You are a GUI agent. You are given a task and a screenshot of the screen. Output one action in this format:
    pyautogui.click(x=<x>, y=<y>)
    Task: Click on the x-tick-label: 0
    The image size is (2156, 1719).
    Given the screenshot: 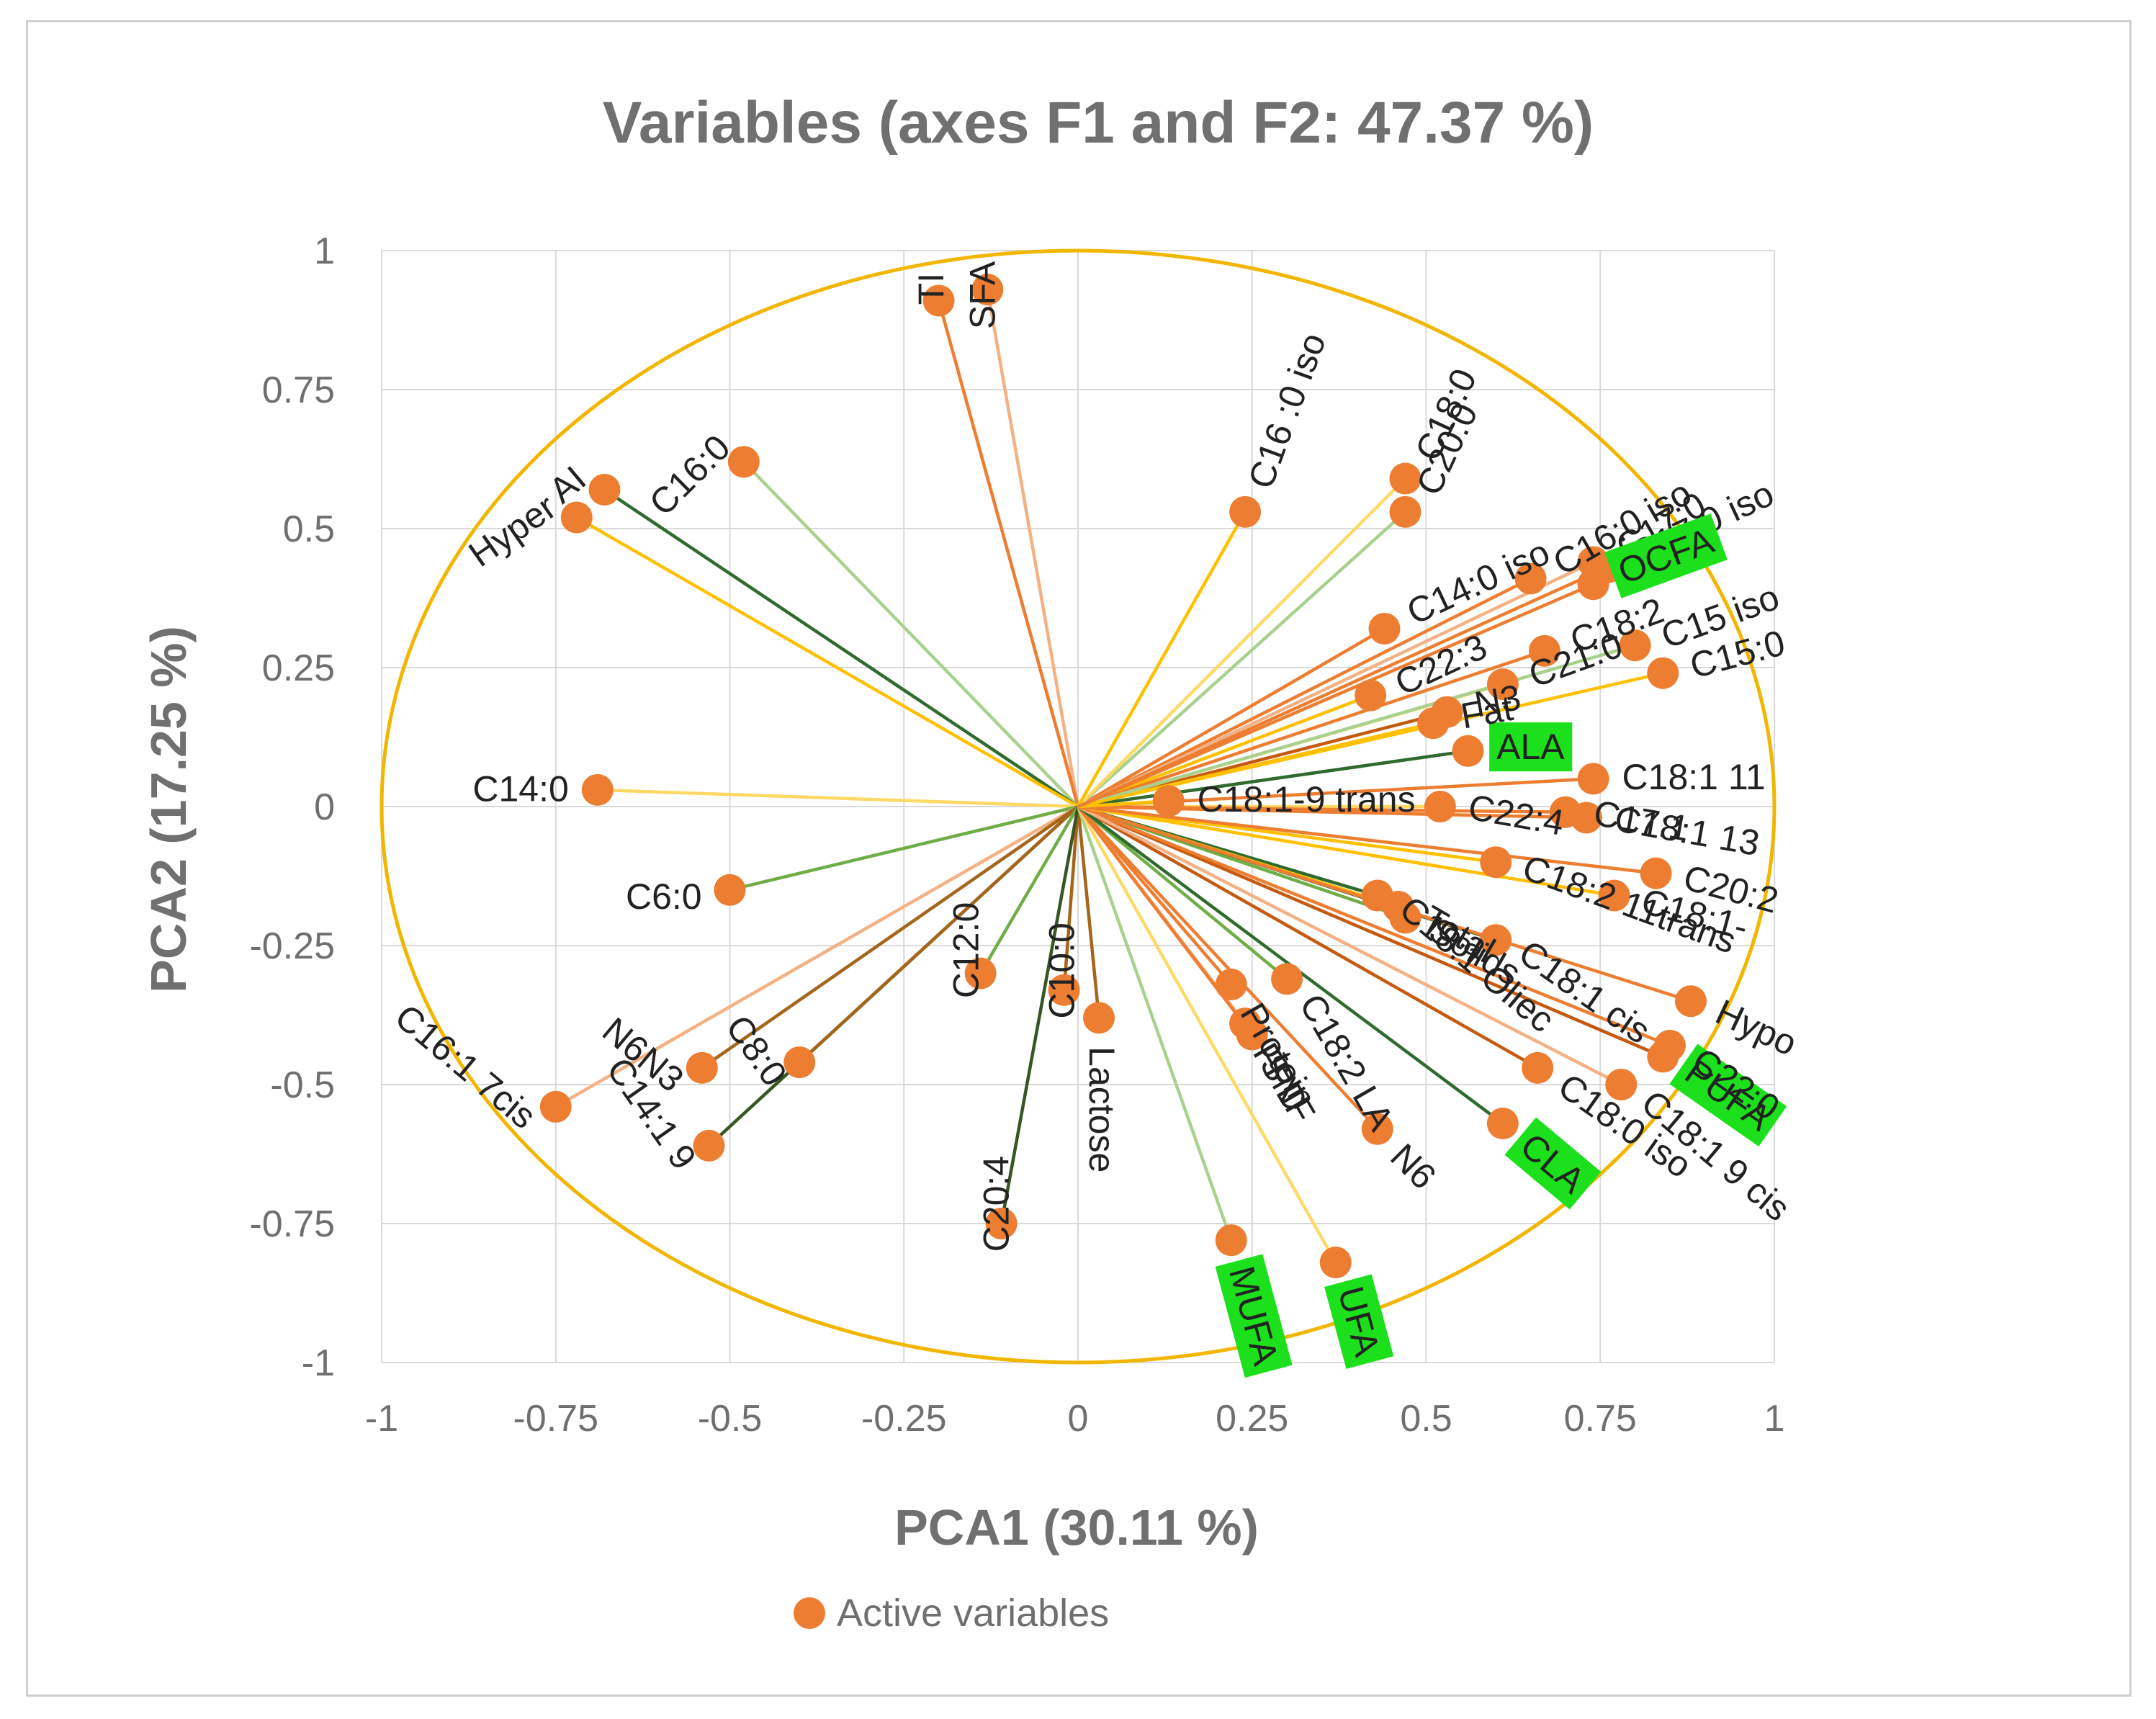 What is the action you would take?
    pyautogui.click(x=1078, y=1419)
    